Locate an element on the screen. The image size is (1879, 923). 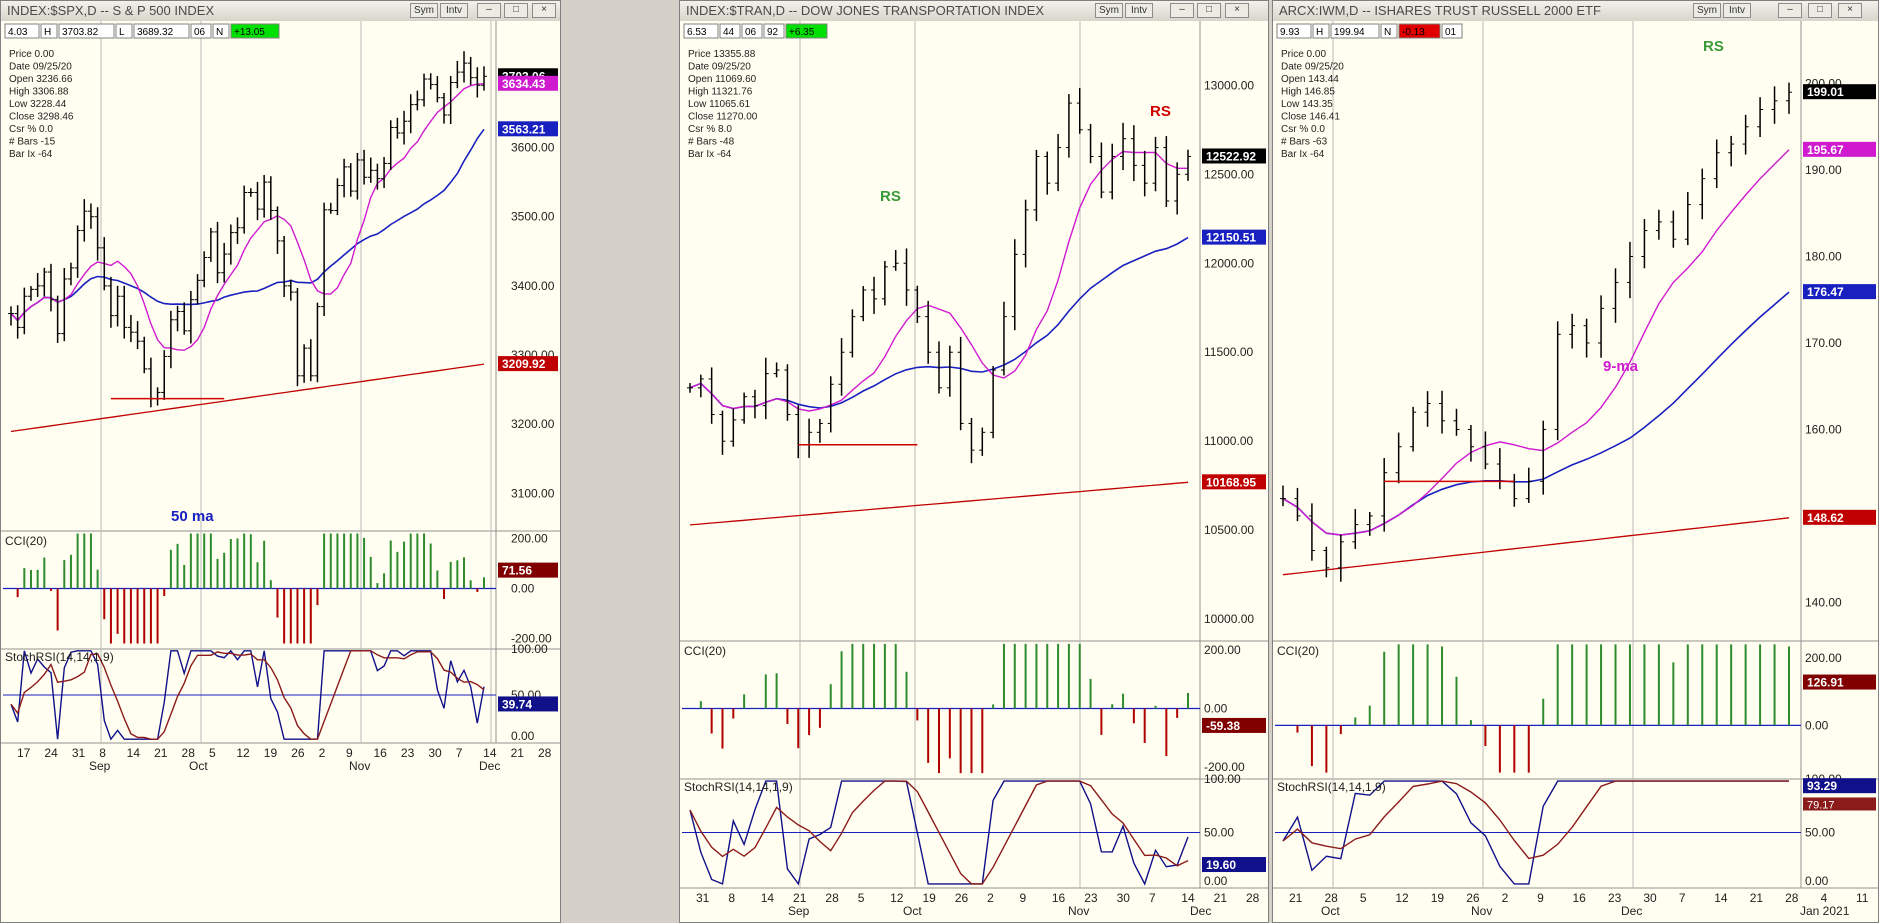
y-tick-label: 180.00 is located at coordinates (1823, 256).